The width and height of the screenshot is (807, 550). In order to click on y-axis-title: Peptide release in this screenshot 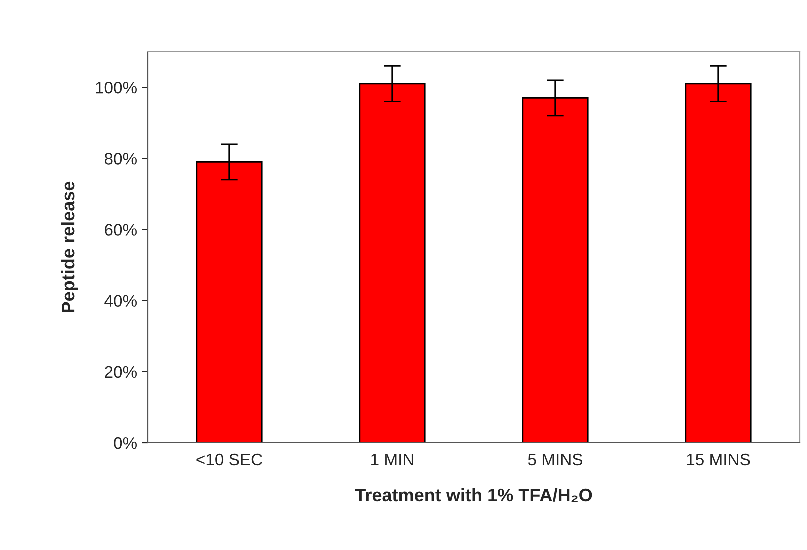, I will do `click(69, 247)`.